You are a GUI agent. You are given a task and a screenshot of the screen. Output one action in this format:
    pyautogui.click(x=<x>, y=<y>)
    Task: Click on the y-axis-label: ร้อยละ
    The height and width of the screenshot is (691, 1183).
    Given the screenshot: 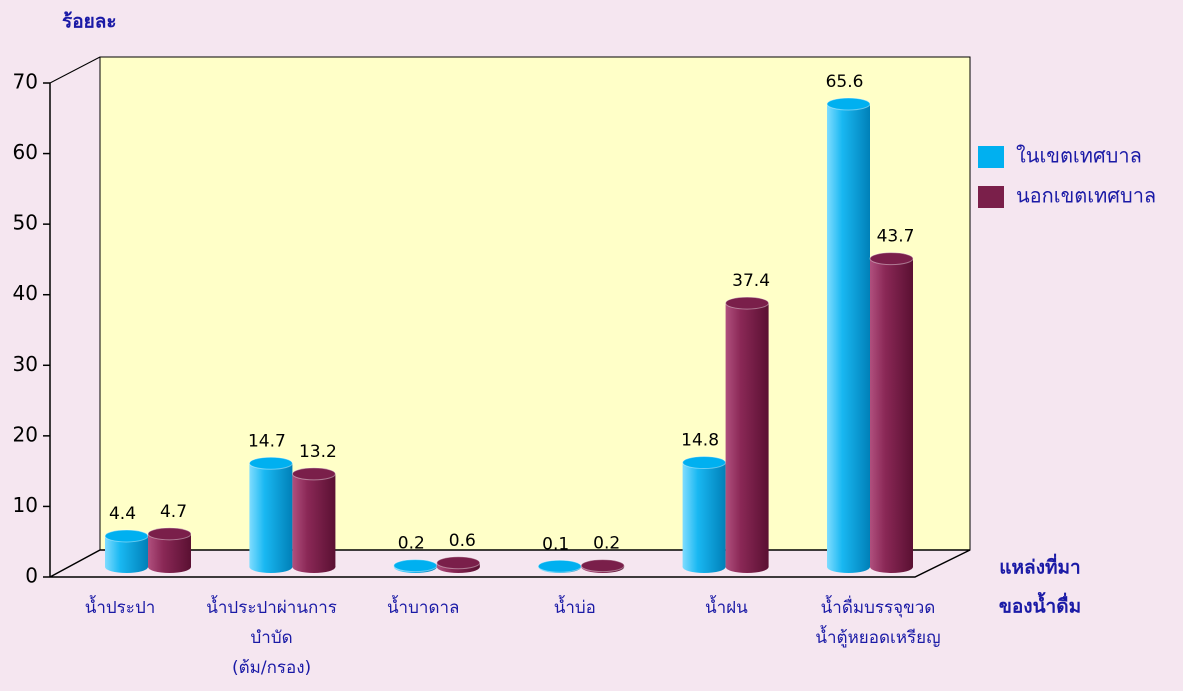 What is the action you would take?
    pyautogui.click(x=89, y=22)
    